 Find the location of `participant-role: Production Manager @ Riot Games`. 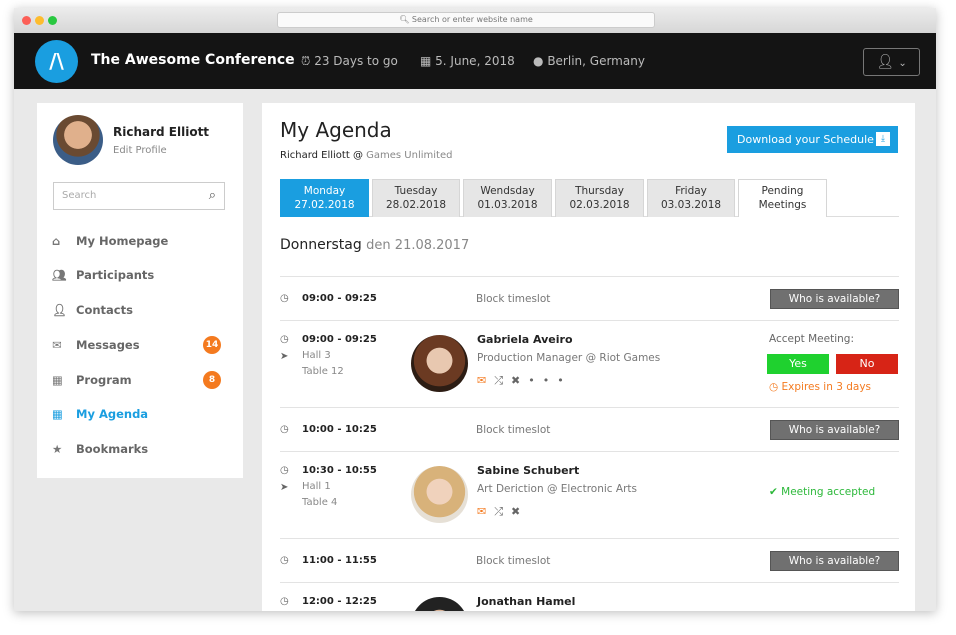

participant-role: Production Manager @ Riot Games is located at coordinates (569, 358).